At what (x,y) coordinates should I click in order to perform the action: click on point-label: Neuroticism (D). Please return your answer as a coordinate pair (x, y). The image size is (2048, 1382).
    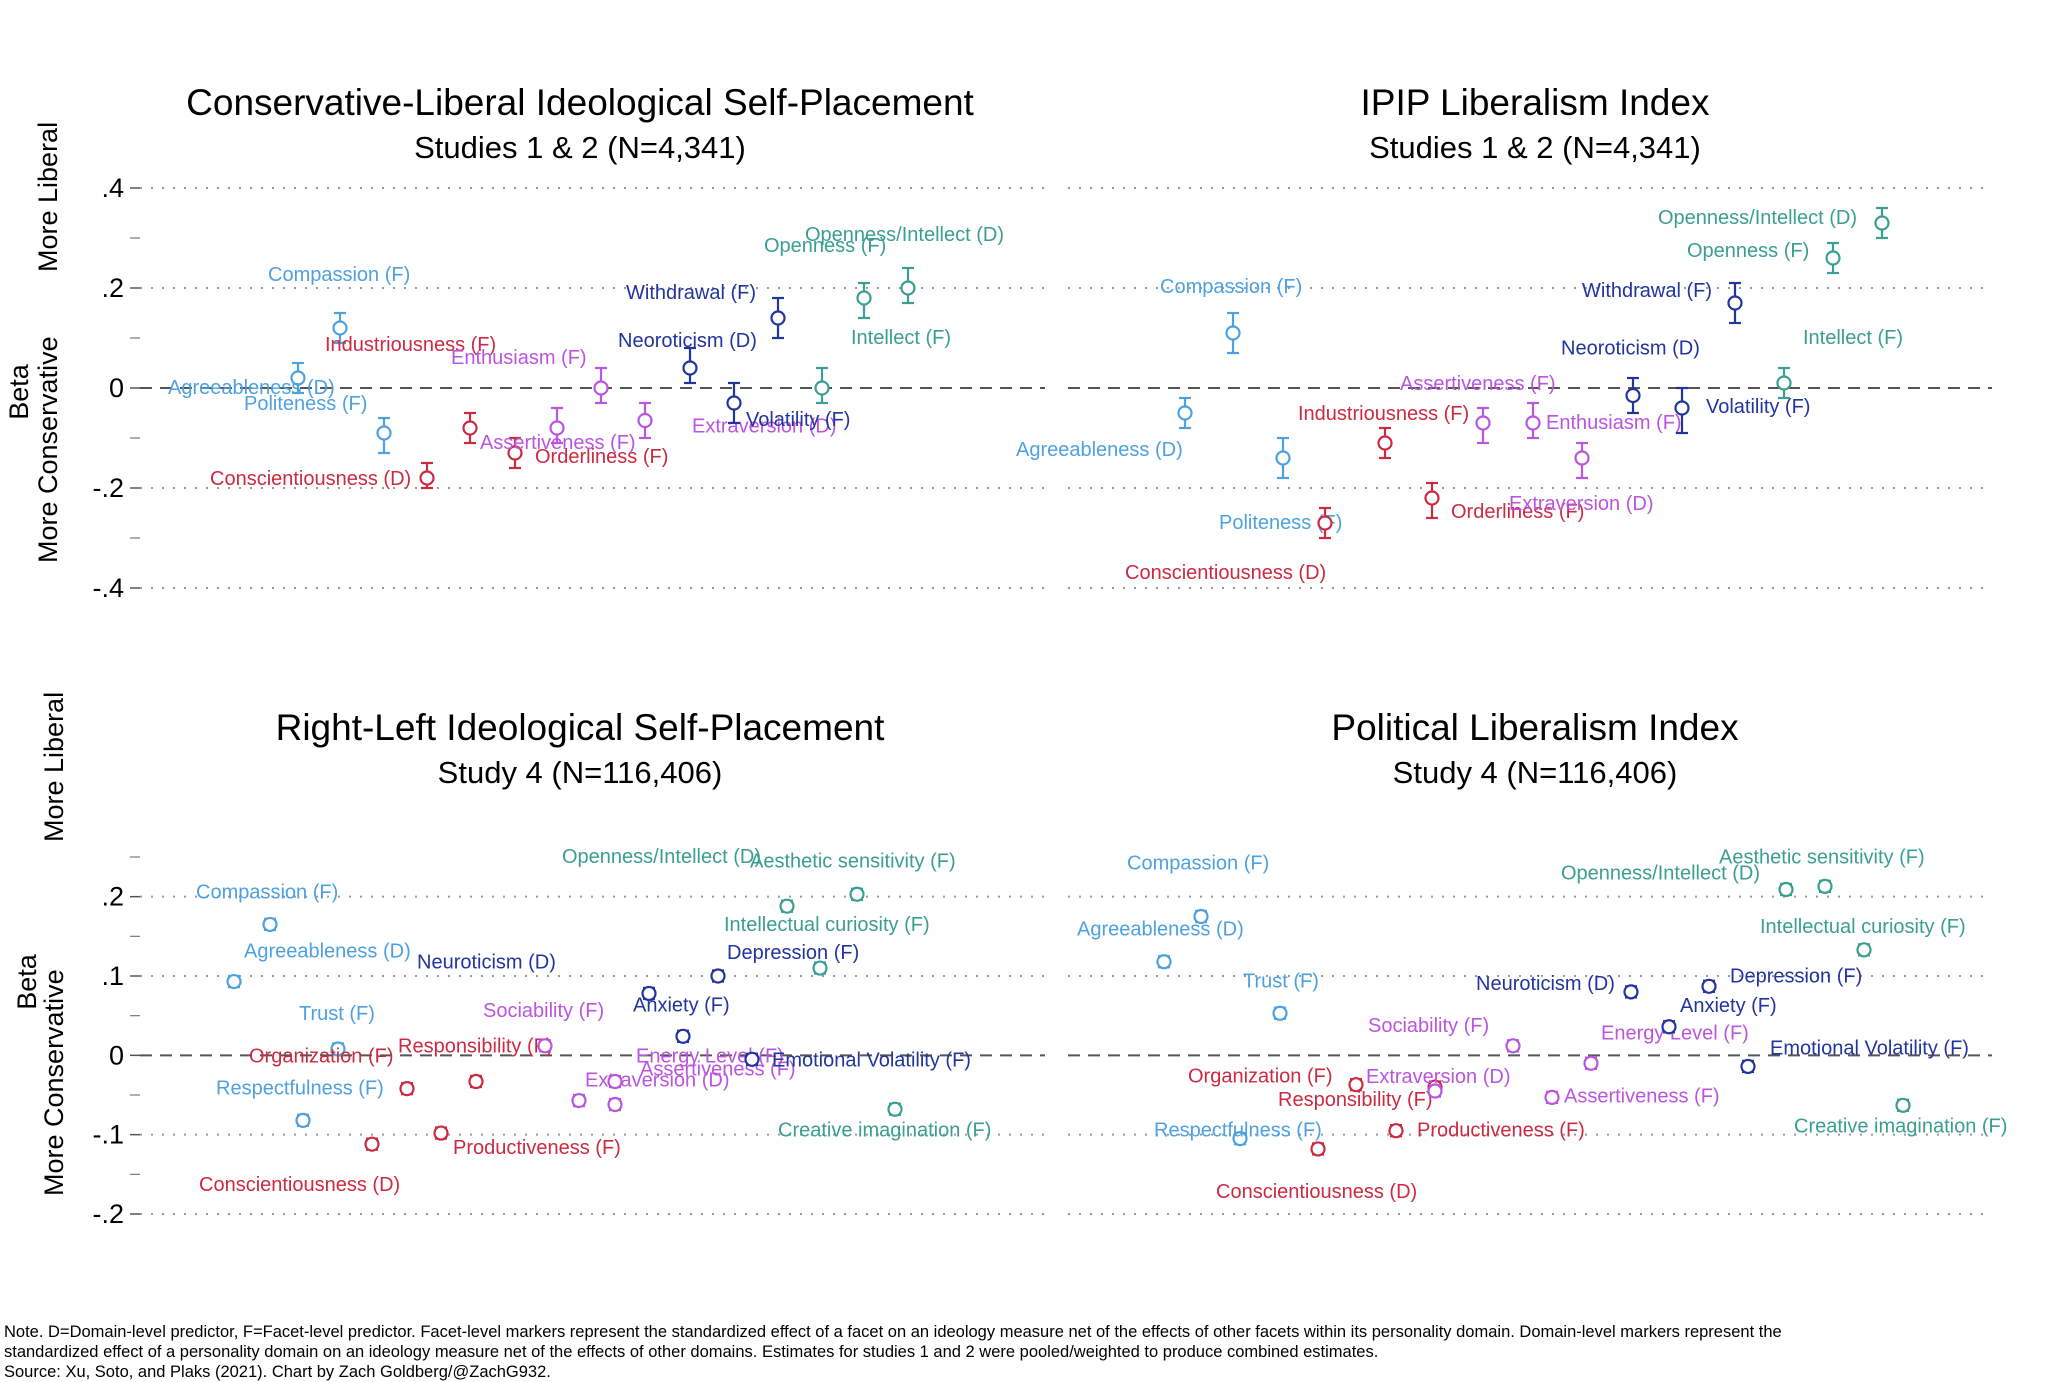
    Looking at the image, I should click on (1545, 984).